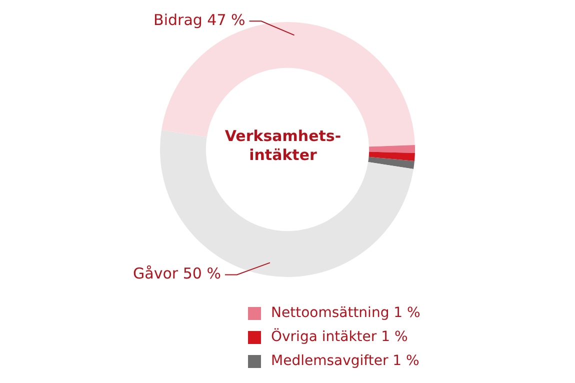 The height and width of the screenshot is (383, 575). I want to click on text: Verksamhets-intäkter, so click(283, 146).